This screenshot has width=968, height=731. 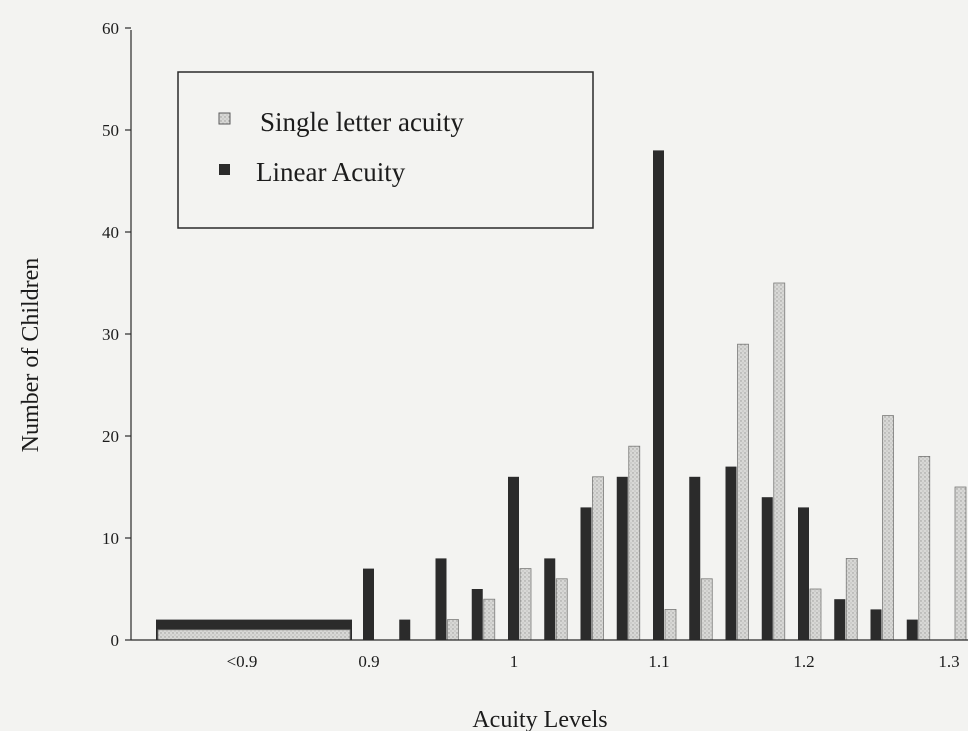 I want to click on legend-swatch-linear, so click(x=224, y=169).